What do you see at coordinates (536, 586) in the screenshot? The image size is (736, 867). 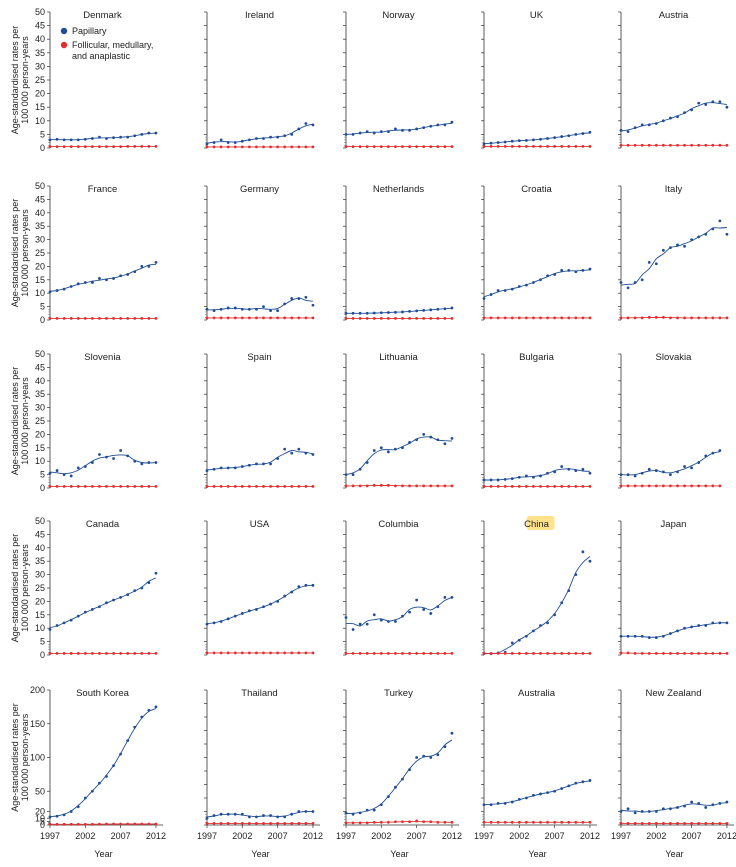 I see `panel-china: China` at bounding box center [536, 586].